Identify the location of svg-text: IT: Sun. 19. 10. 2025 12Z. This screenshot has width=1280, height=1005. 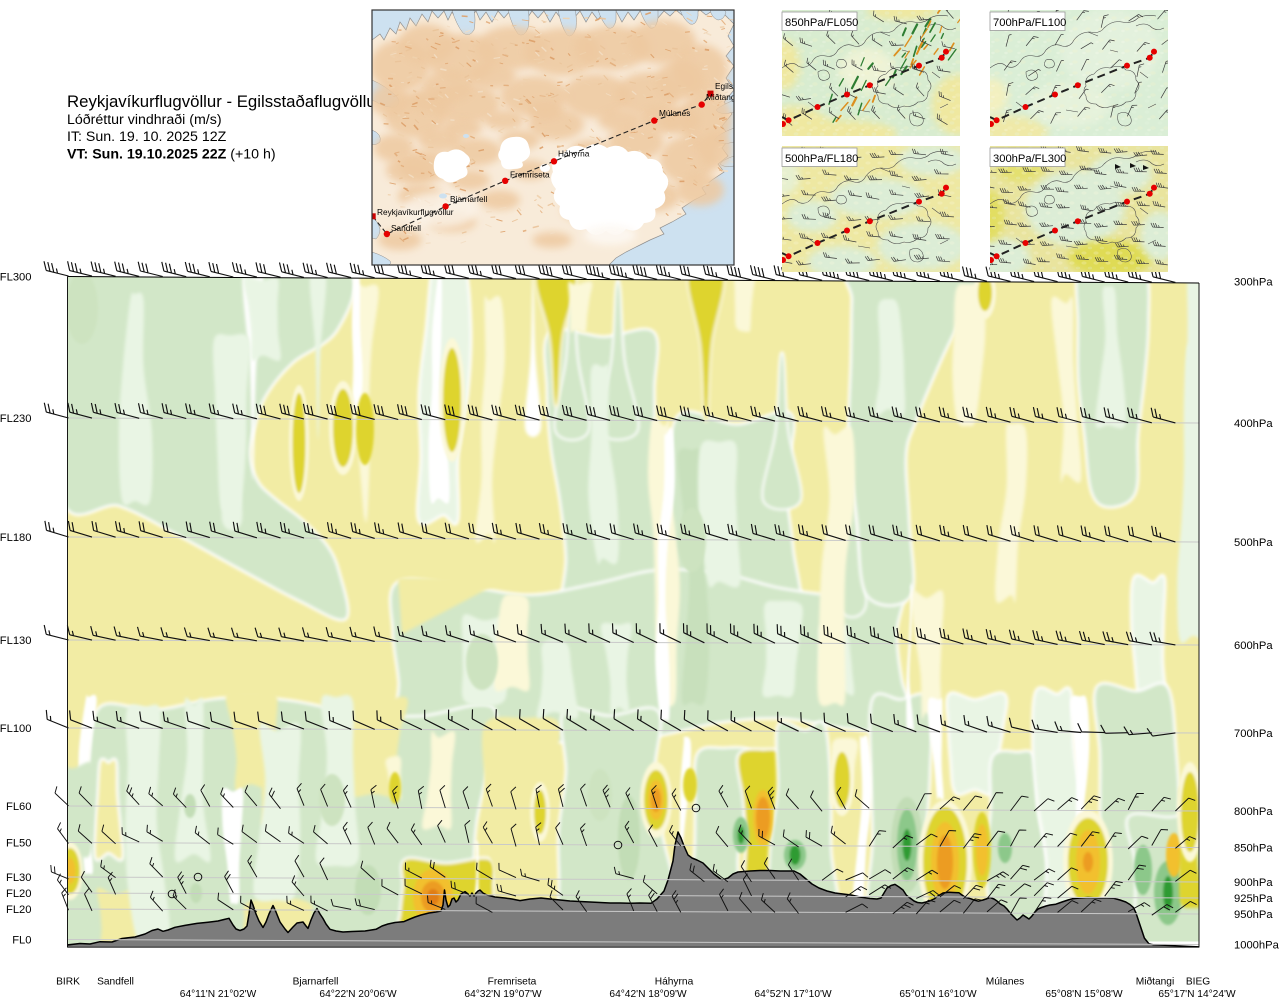
(147, 137).